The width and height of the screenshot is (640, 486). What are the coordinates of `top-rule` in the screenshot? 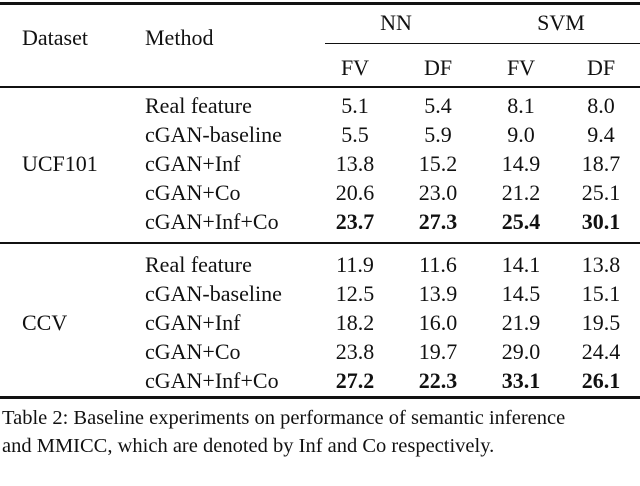 It's located at (320, 3).